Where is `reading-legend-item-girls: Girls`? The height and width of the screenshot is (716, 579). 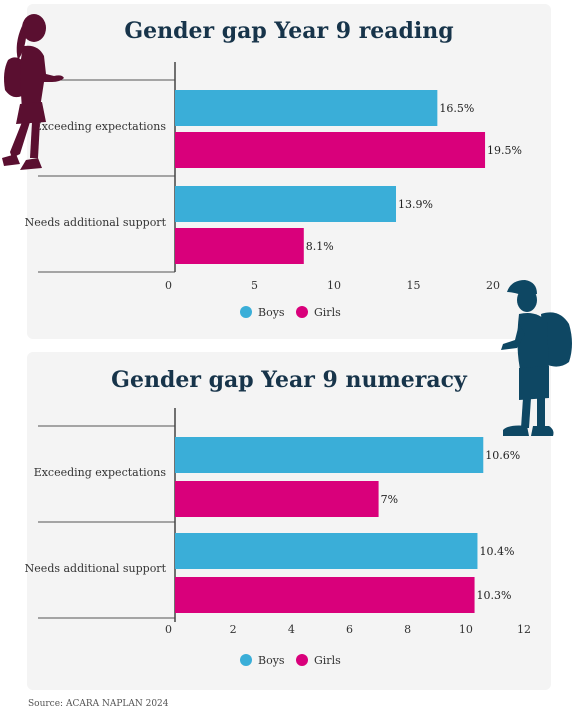 reading-legend-item-girls: Girls is located at coordinates (318, 312).